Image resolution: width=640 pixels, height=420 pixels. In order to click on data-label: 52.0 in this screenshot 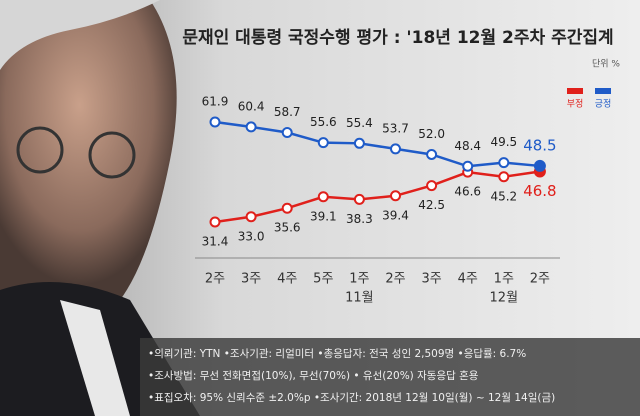, I will do `click(431, 134)`.